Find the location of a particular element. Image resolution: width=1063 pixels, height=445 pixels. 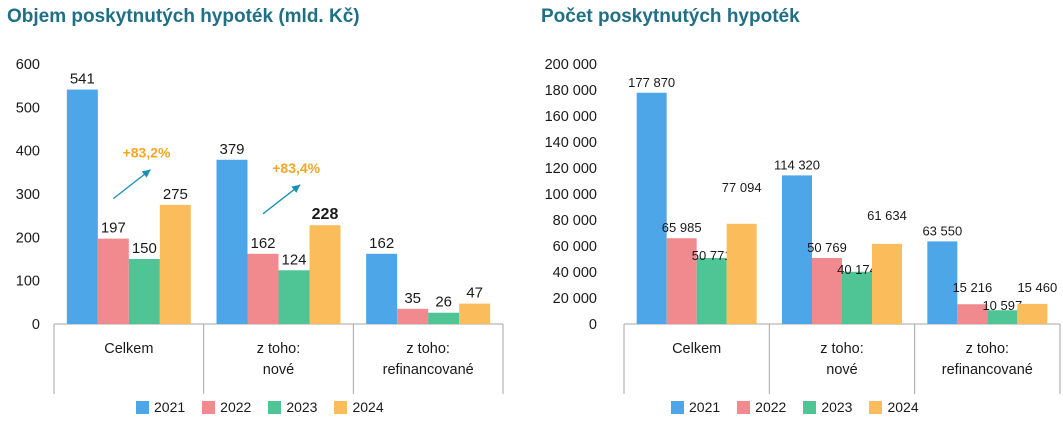

y-tick-label: 120 000 is located at coordinates (571, 169).